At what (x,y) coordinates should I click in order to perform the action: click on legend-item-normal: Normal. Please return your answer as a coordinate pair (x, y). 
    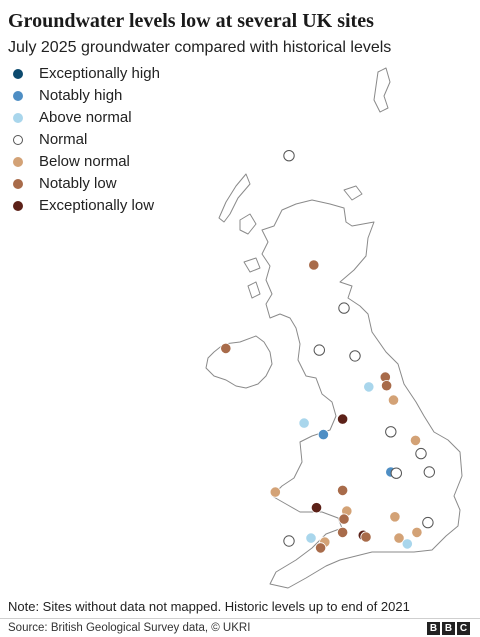
    Looking at the image, I should click on (84, 140).